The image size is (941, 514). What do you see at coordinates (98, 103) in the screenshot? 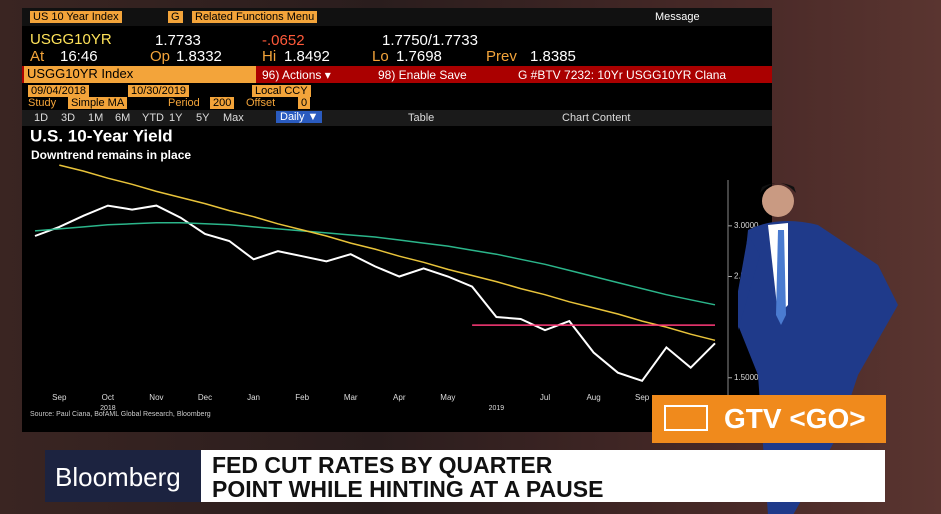
I see `study: Simple MA` at bounding box center [98, 103].